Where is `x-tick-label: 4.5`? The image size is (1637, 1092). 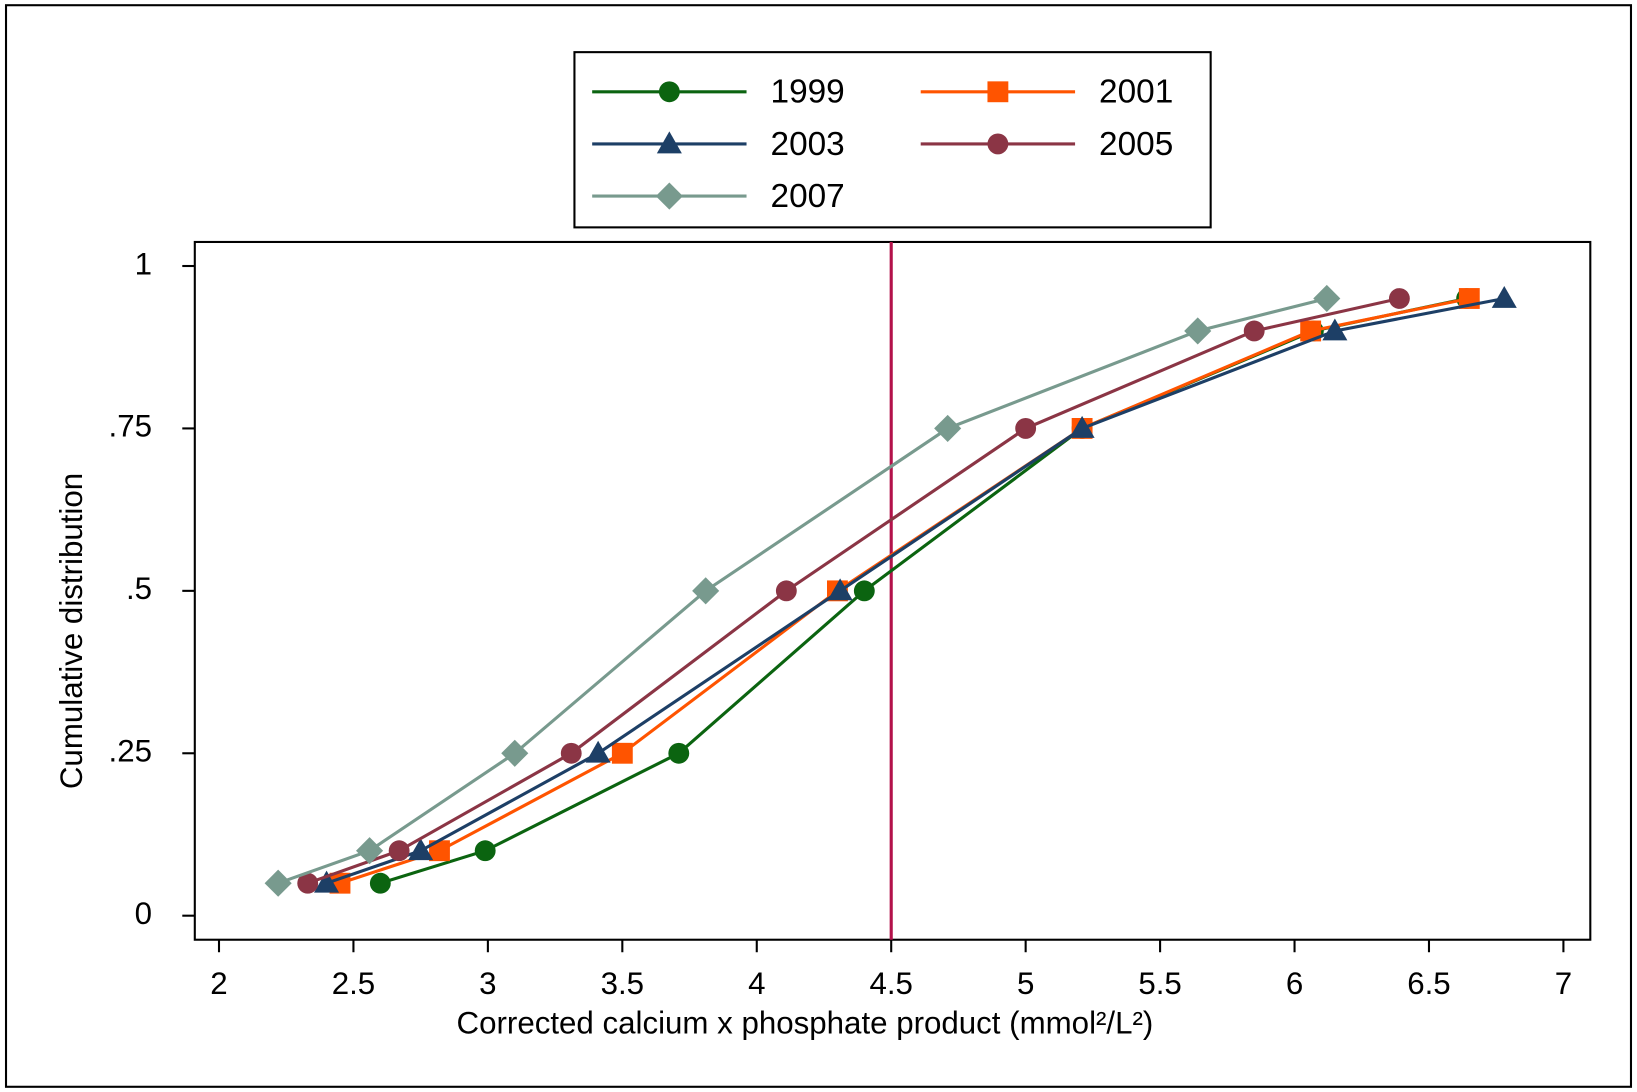 x-tick-label: 4.5 is located at coordinates (890, 983).